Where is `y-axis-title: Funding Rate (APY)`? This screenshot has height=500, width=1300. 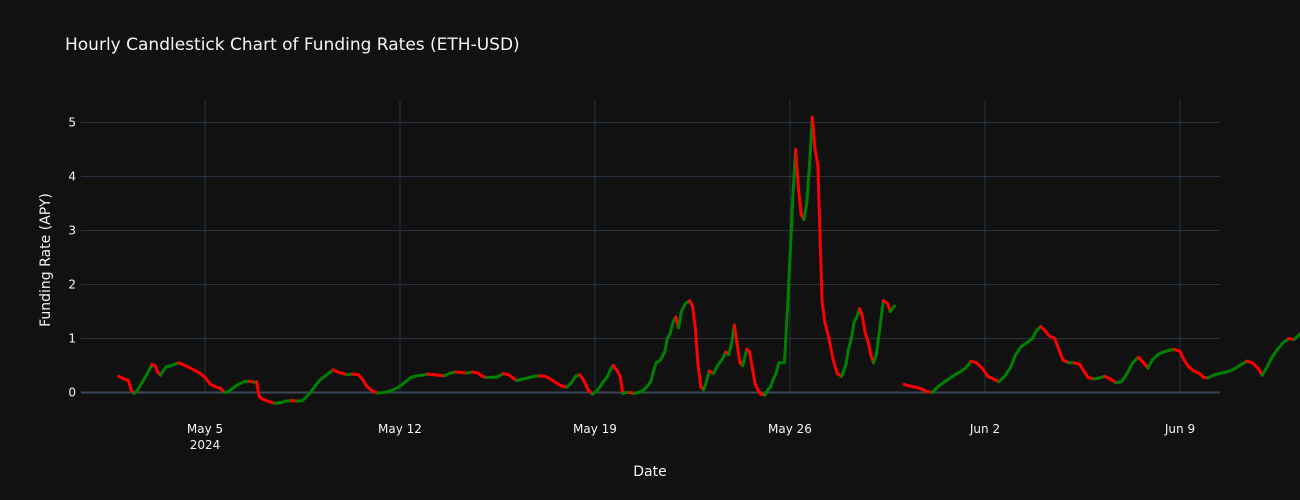
y-axis-title: Funding Rate (APY) is located at coordinates (46, 260).